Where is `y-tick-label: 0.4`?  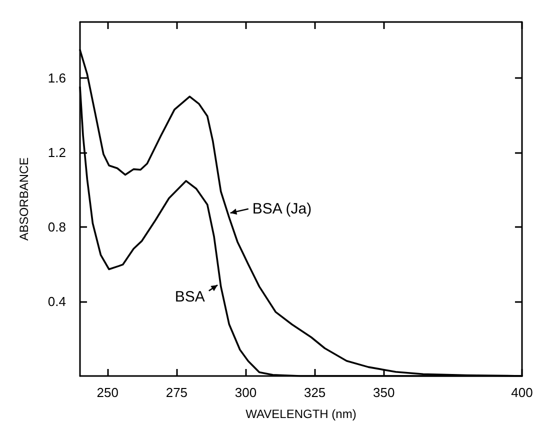 y-tick-label: 0.4 is located at coordinates (57, 301).